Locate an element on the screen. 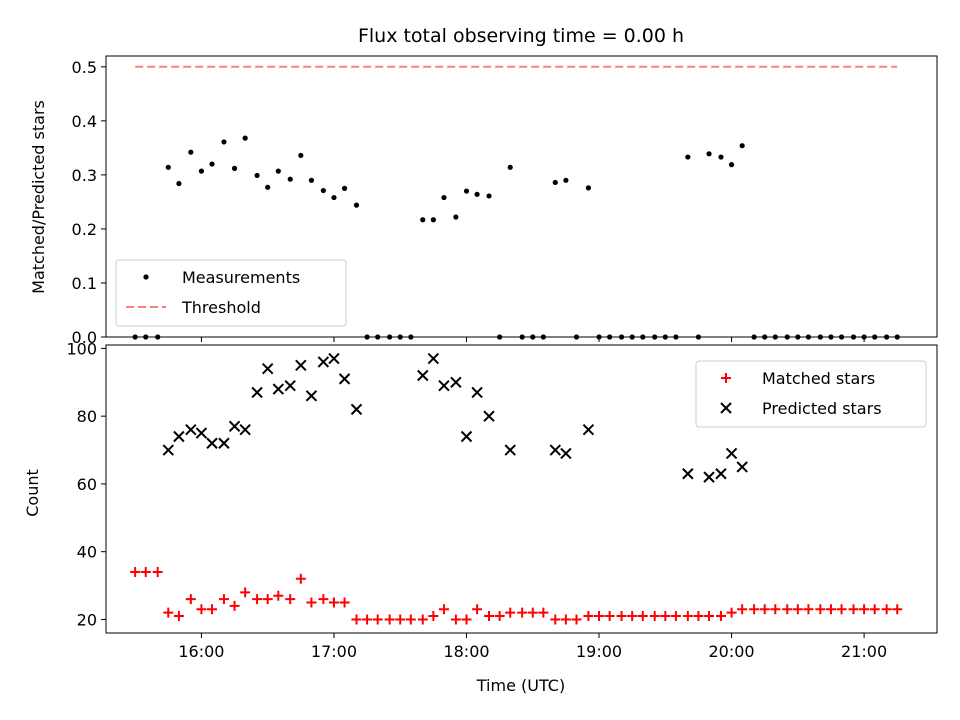  x-tick-label: 20:00 is located at coordinates (732, 651).